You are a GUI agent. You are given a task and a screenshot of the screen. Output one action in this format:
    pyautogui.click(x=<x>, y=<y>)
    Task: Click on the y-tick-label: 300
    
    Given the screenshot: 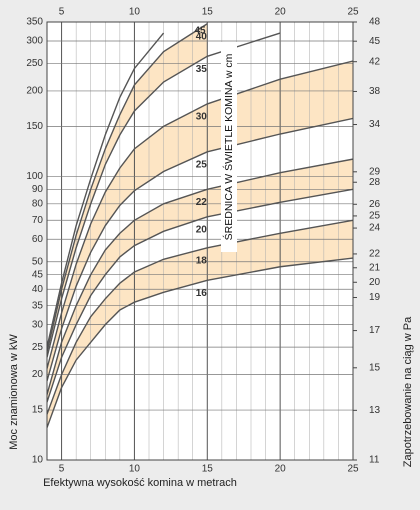 What is the action you would take?
    pyautogui.click(x=34, y=41)
    